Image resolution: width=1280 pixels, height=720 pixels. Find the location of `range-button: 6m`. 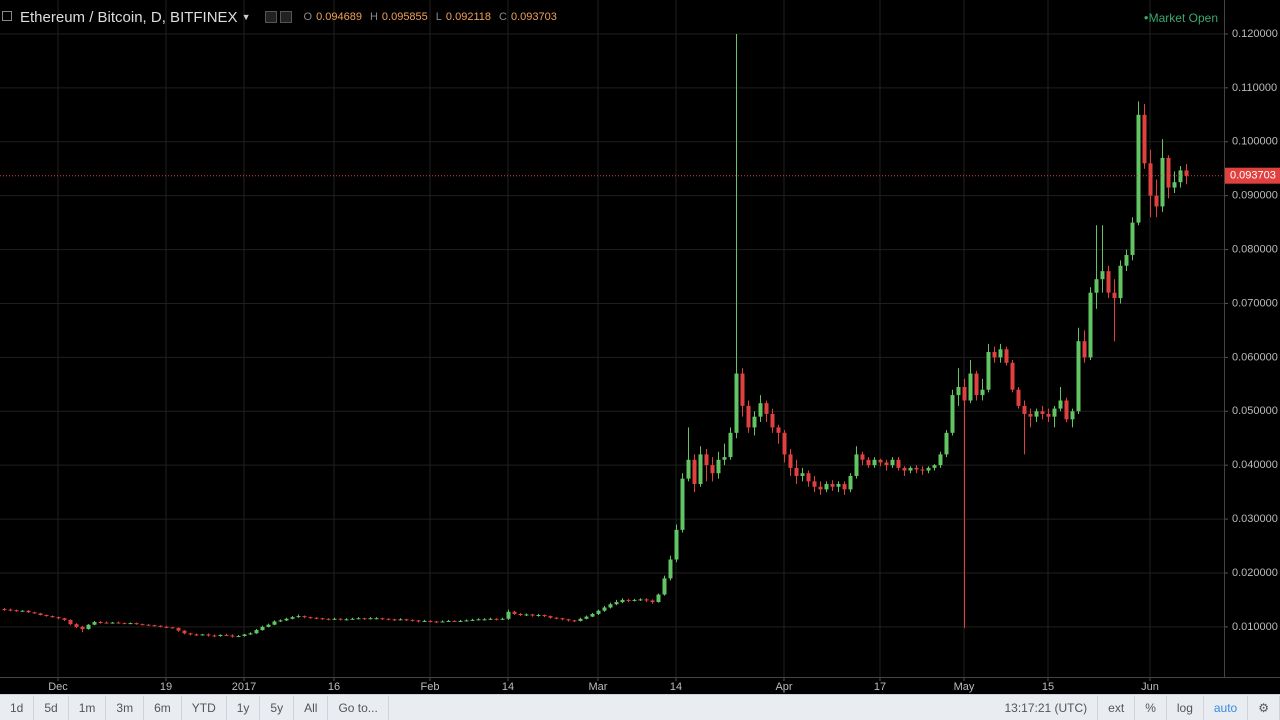

range-button: 6m is located at coordinates (163, 707).